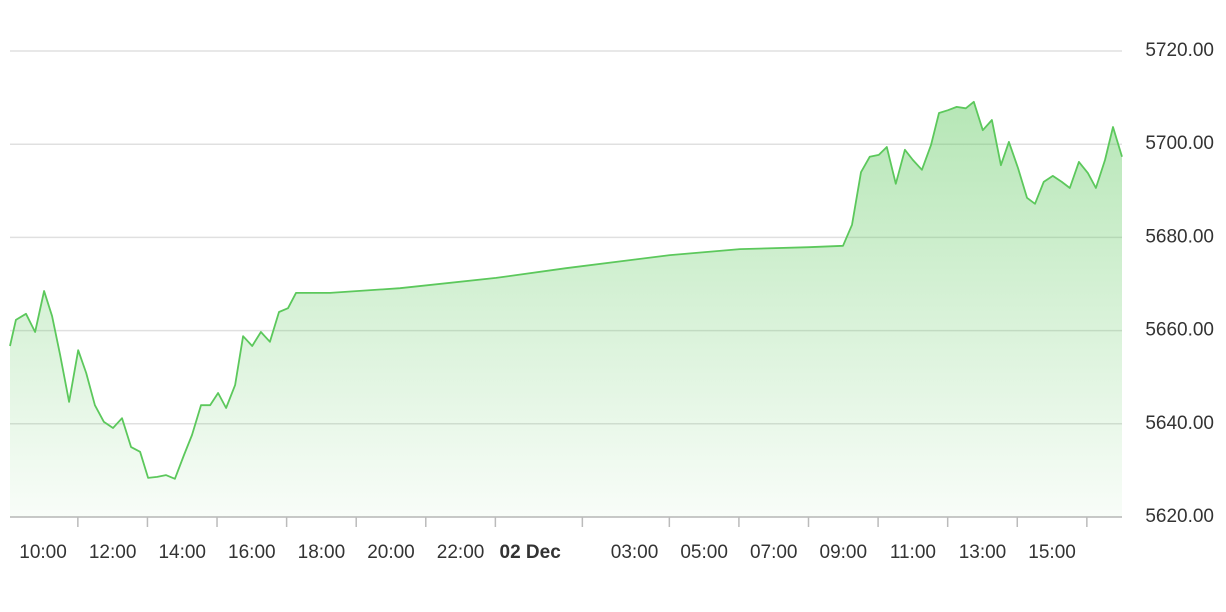 This screenshot has width=1226, height=612. Describe the element at coordinates (531, 552) in the screenshot. I see `x-tick-label: 02 Dec` at that location.